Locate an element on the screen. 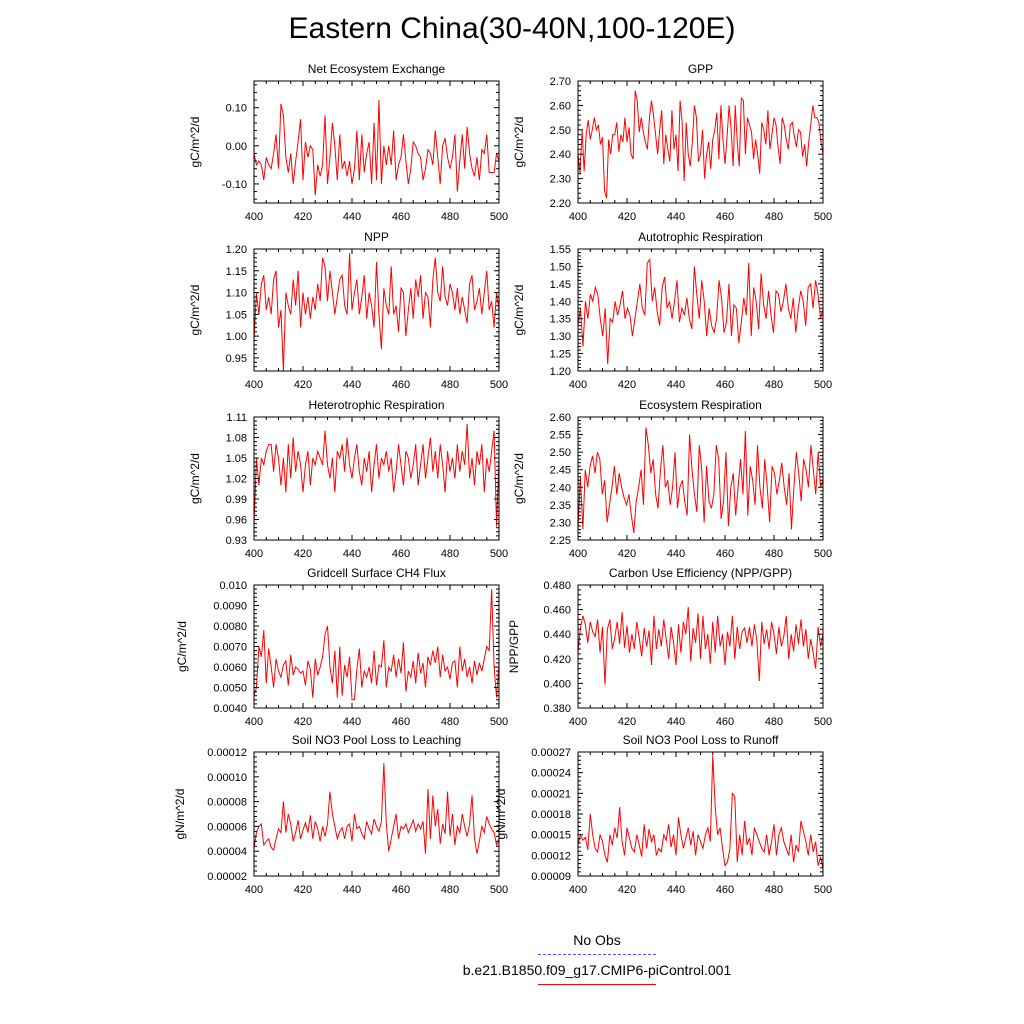 The height and width of the screenshot is (1024, 1024). y-axis-label: NPP/GPP is located at coordinates (514, 646).